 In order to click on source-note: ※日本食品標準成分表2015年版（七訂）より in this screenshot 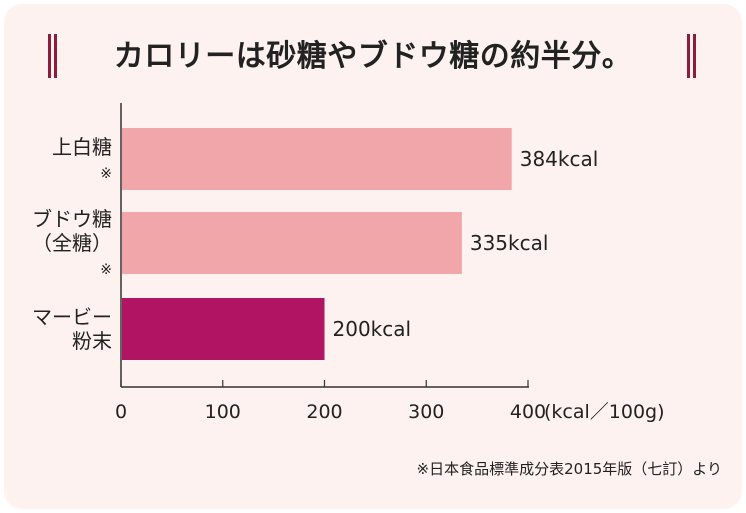, I will do `click(569, 469)`.